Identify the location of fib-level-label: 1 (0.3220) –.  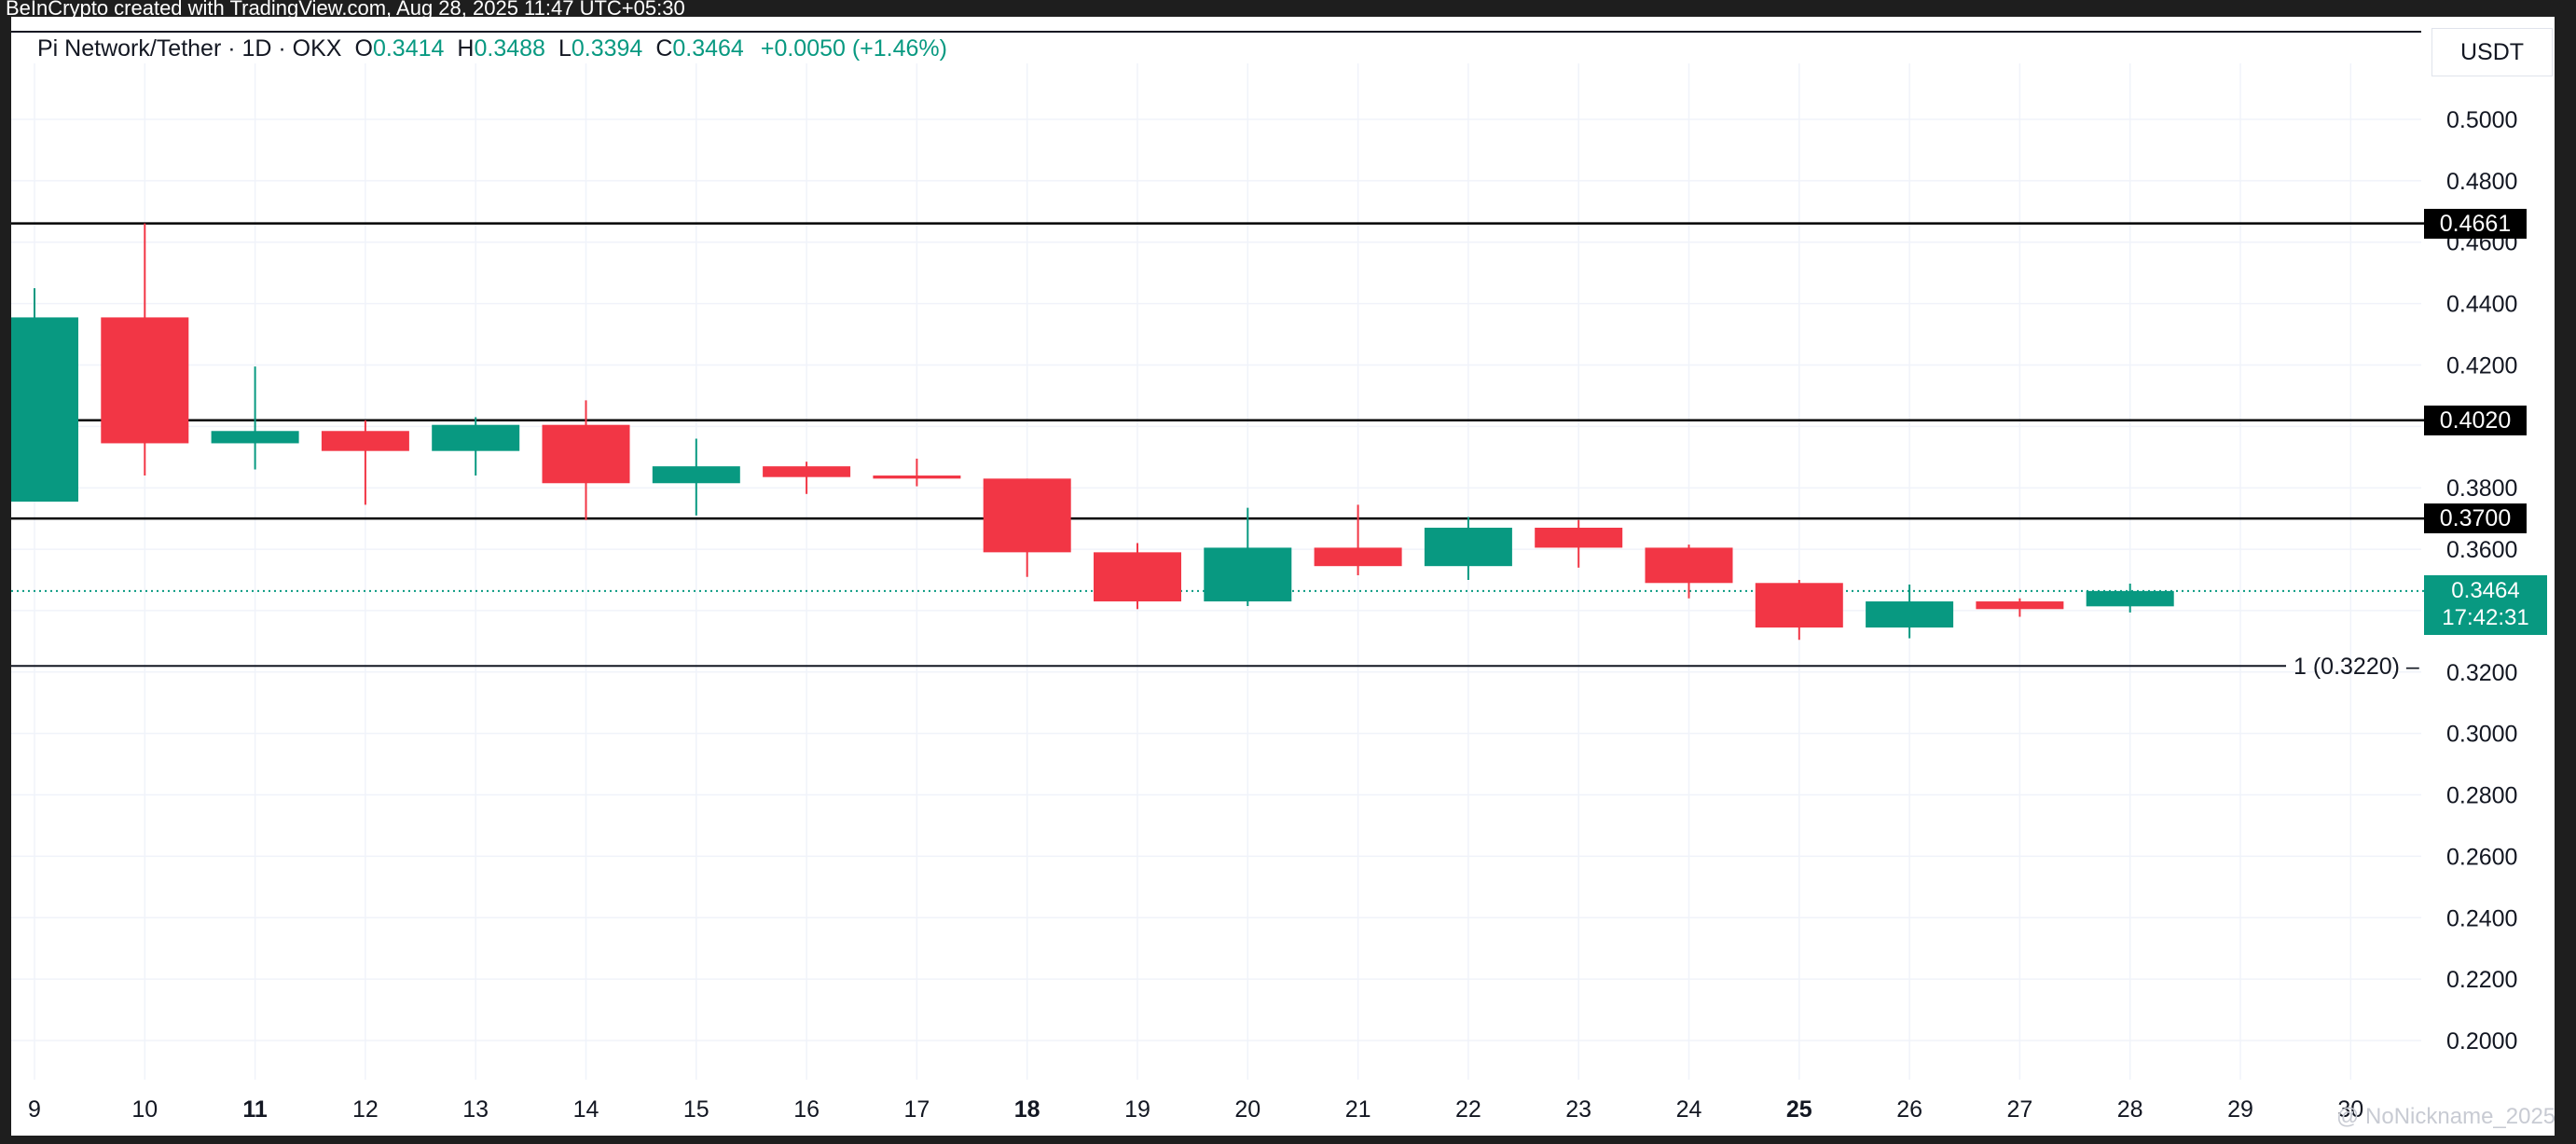
(2356, 667).